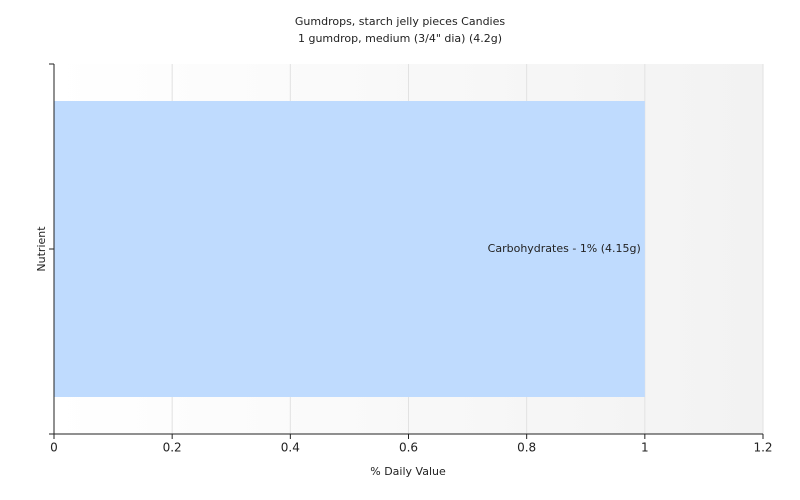 This screenshot has width=800, height=500. What do you see at coordinates (526, 448) in the screenshot?
I see `x-tick-label: 0.8` at bounding box center [526, 448].